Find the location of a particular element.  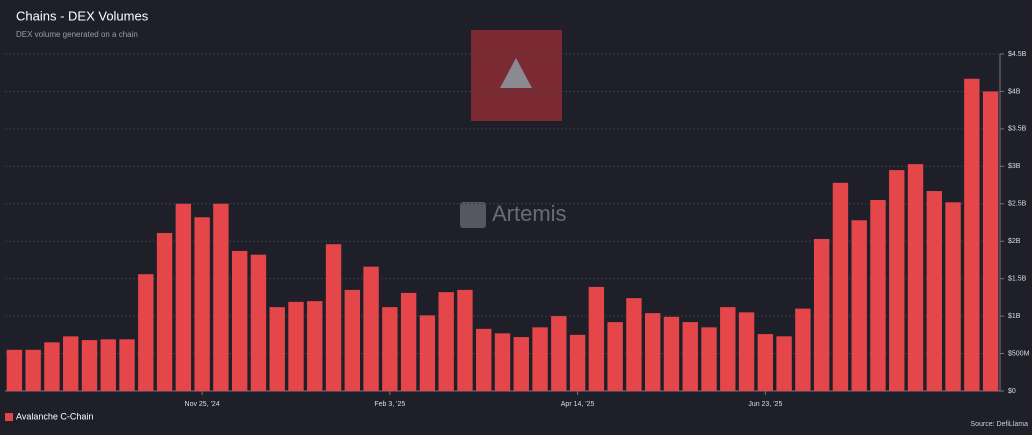

y-tick-label: $2.5B is located at coordinates (1017, 204).